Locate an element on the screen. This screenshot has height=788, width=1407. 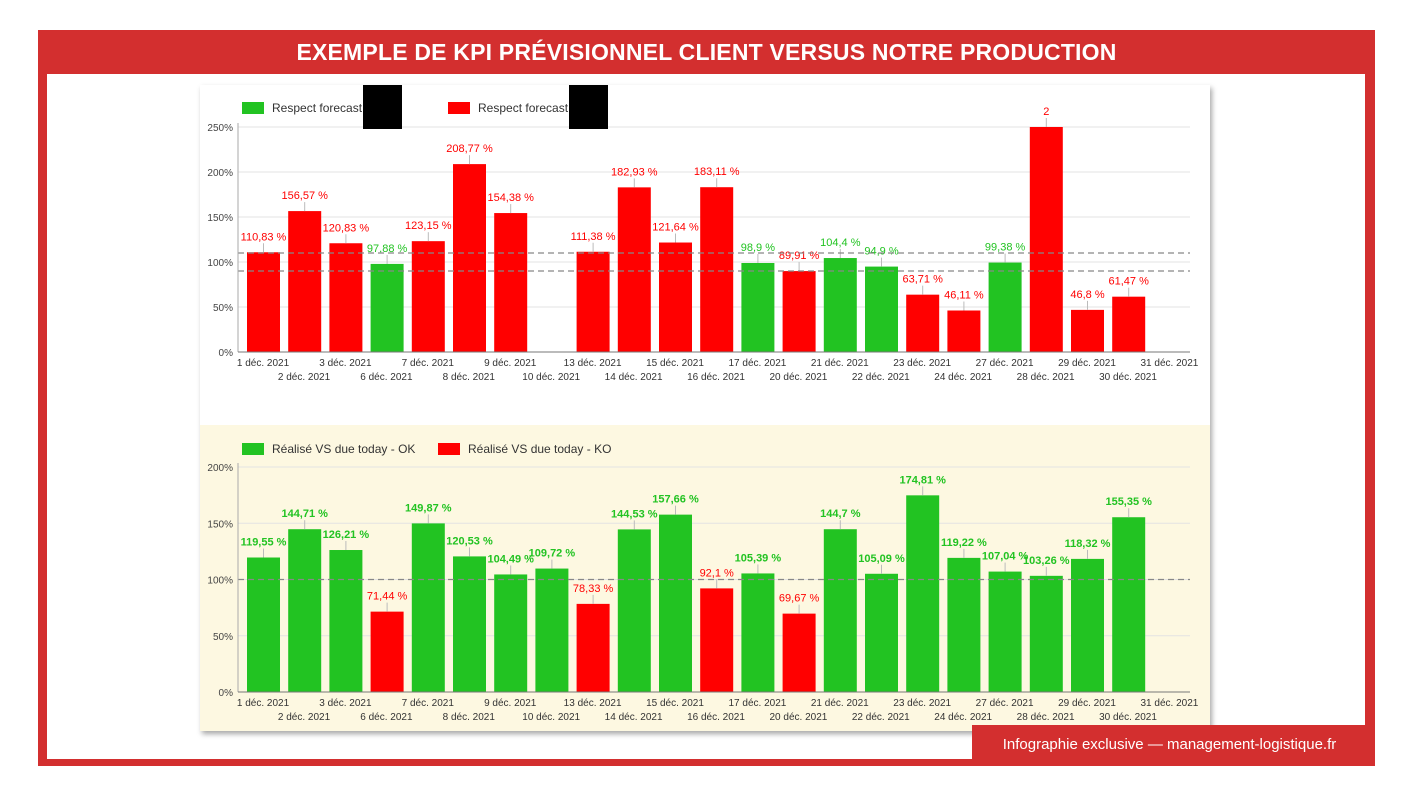
data-label: 157,66 % is located at coordinates (675, 500).